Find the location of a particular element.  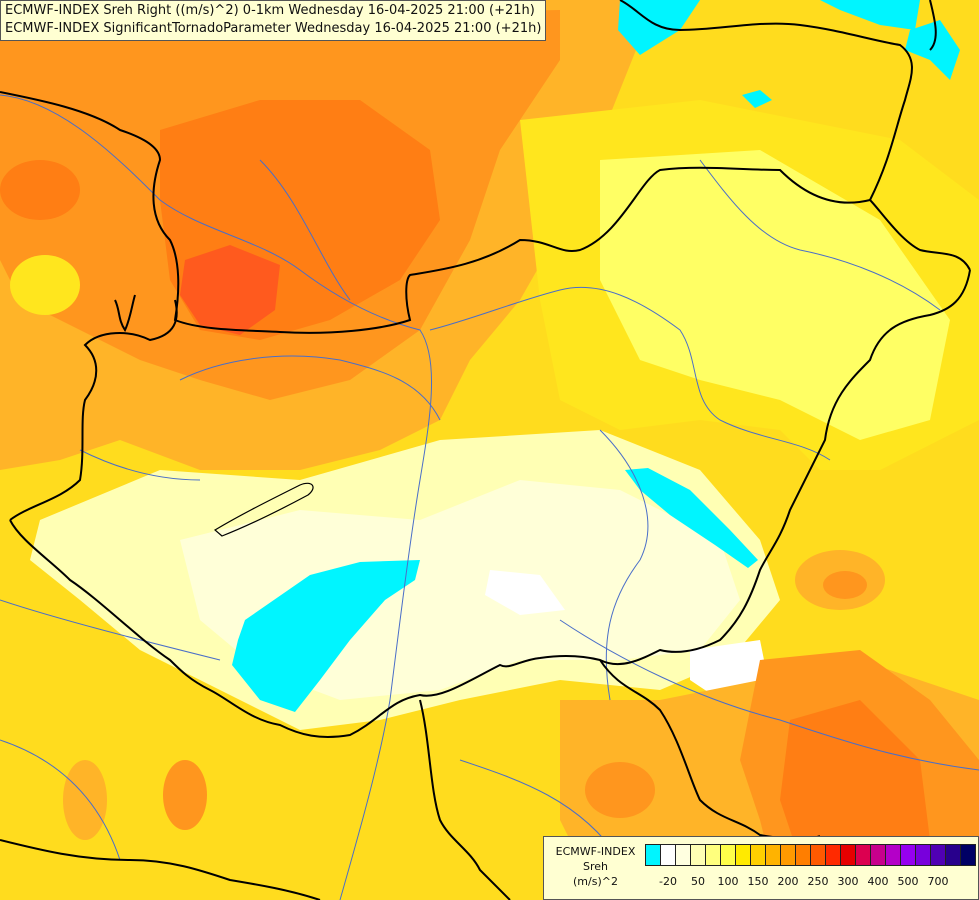

field-orange-south-spot2 is located at coordinates (85, 800).